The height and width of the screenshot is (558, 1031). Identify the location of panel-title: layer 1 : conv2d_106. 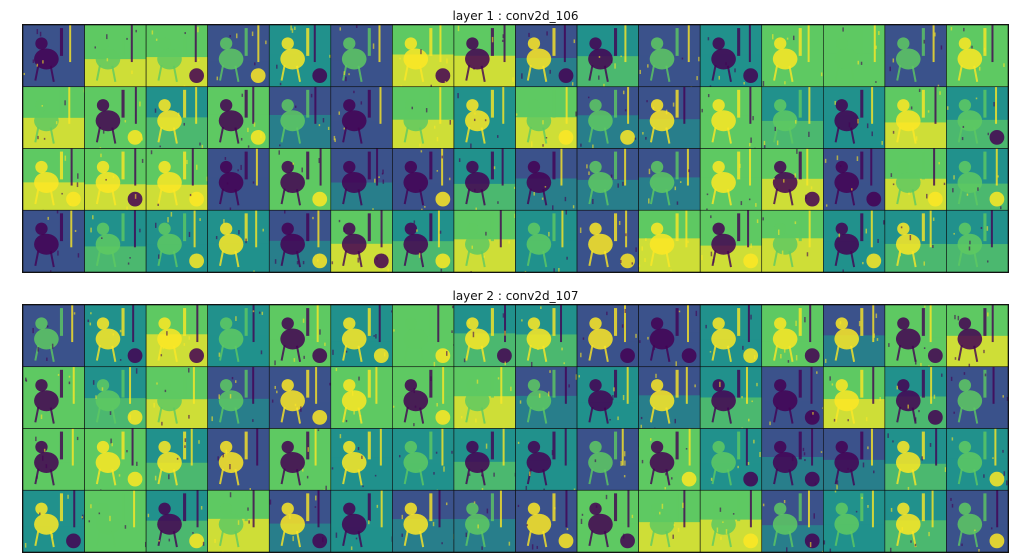
(515, 16).